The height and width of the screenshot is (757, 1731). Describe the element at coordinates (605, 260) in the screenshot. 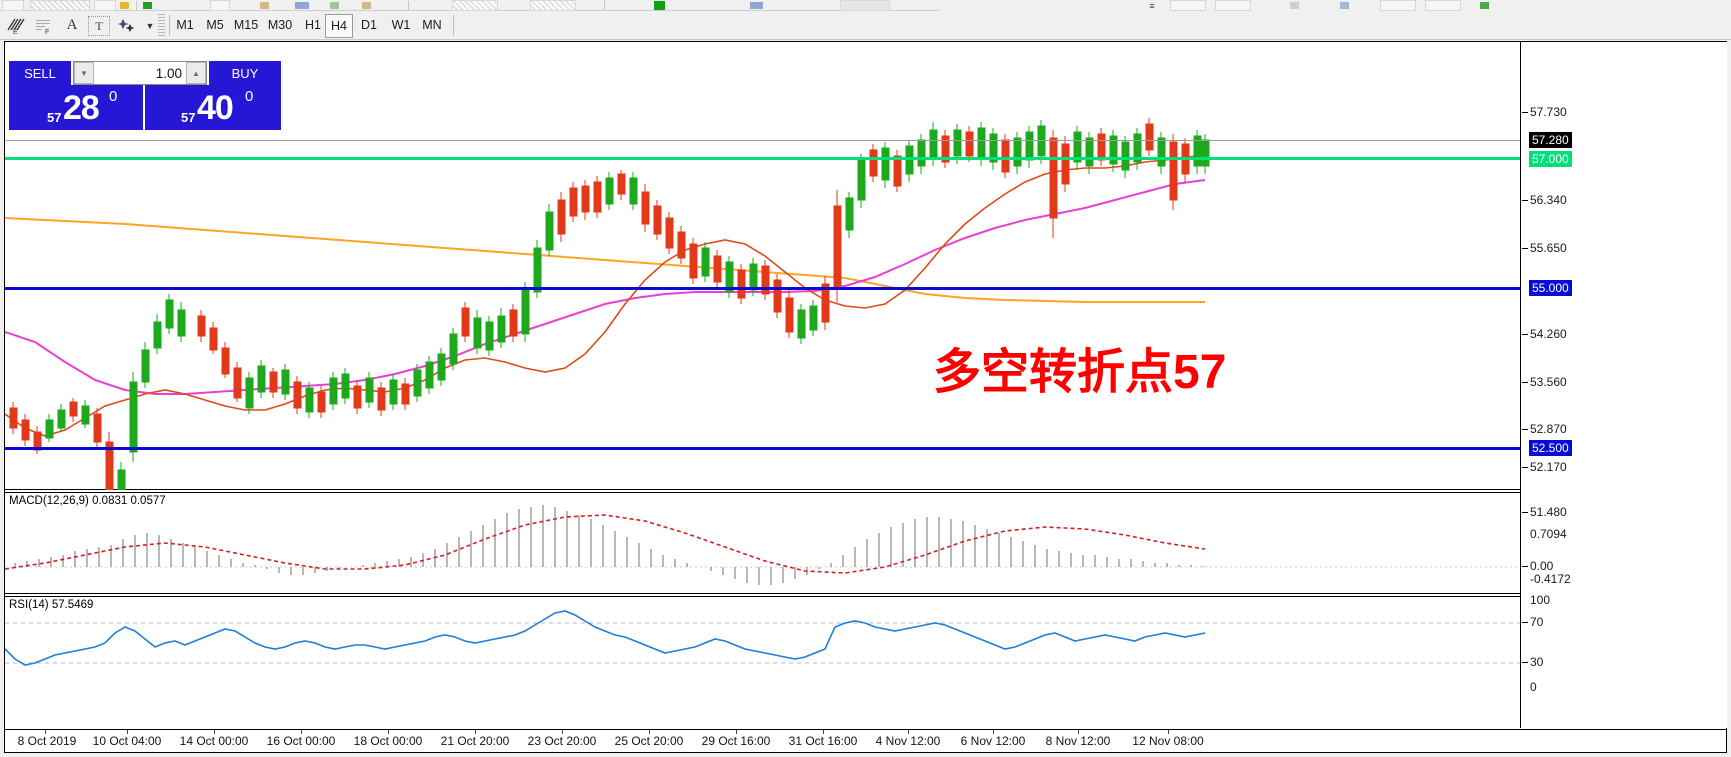

I see `ma-long-orange` at that location.